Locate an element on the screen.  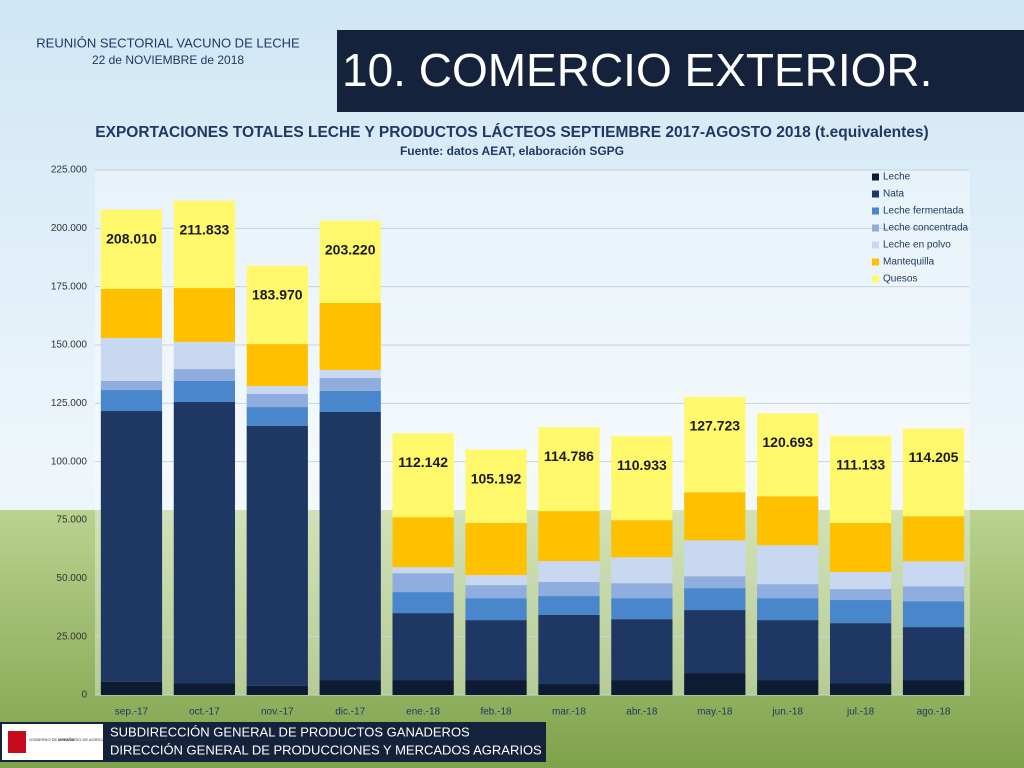
total-label: 208.010 is located at coordinates (131, 238).